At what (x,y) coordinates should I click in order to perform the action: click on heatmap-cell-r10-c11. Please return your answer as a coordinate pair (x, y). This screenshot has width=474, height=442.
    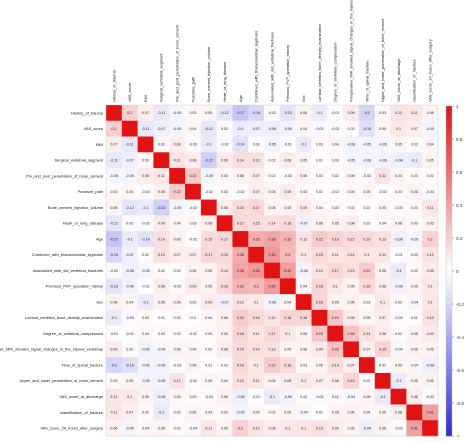
    Looking at the image, I should click on (288, 270).